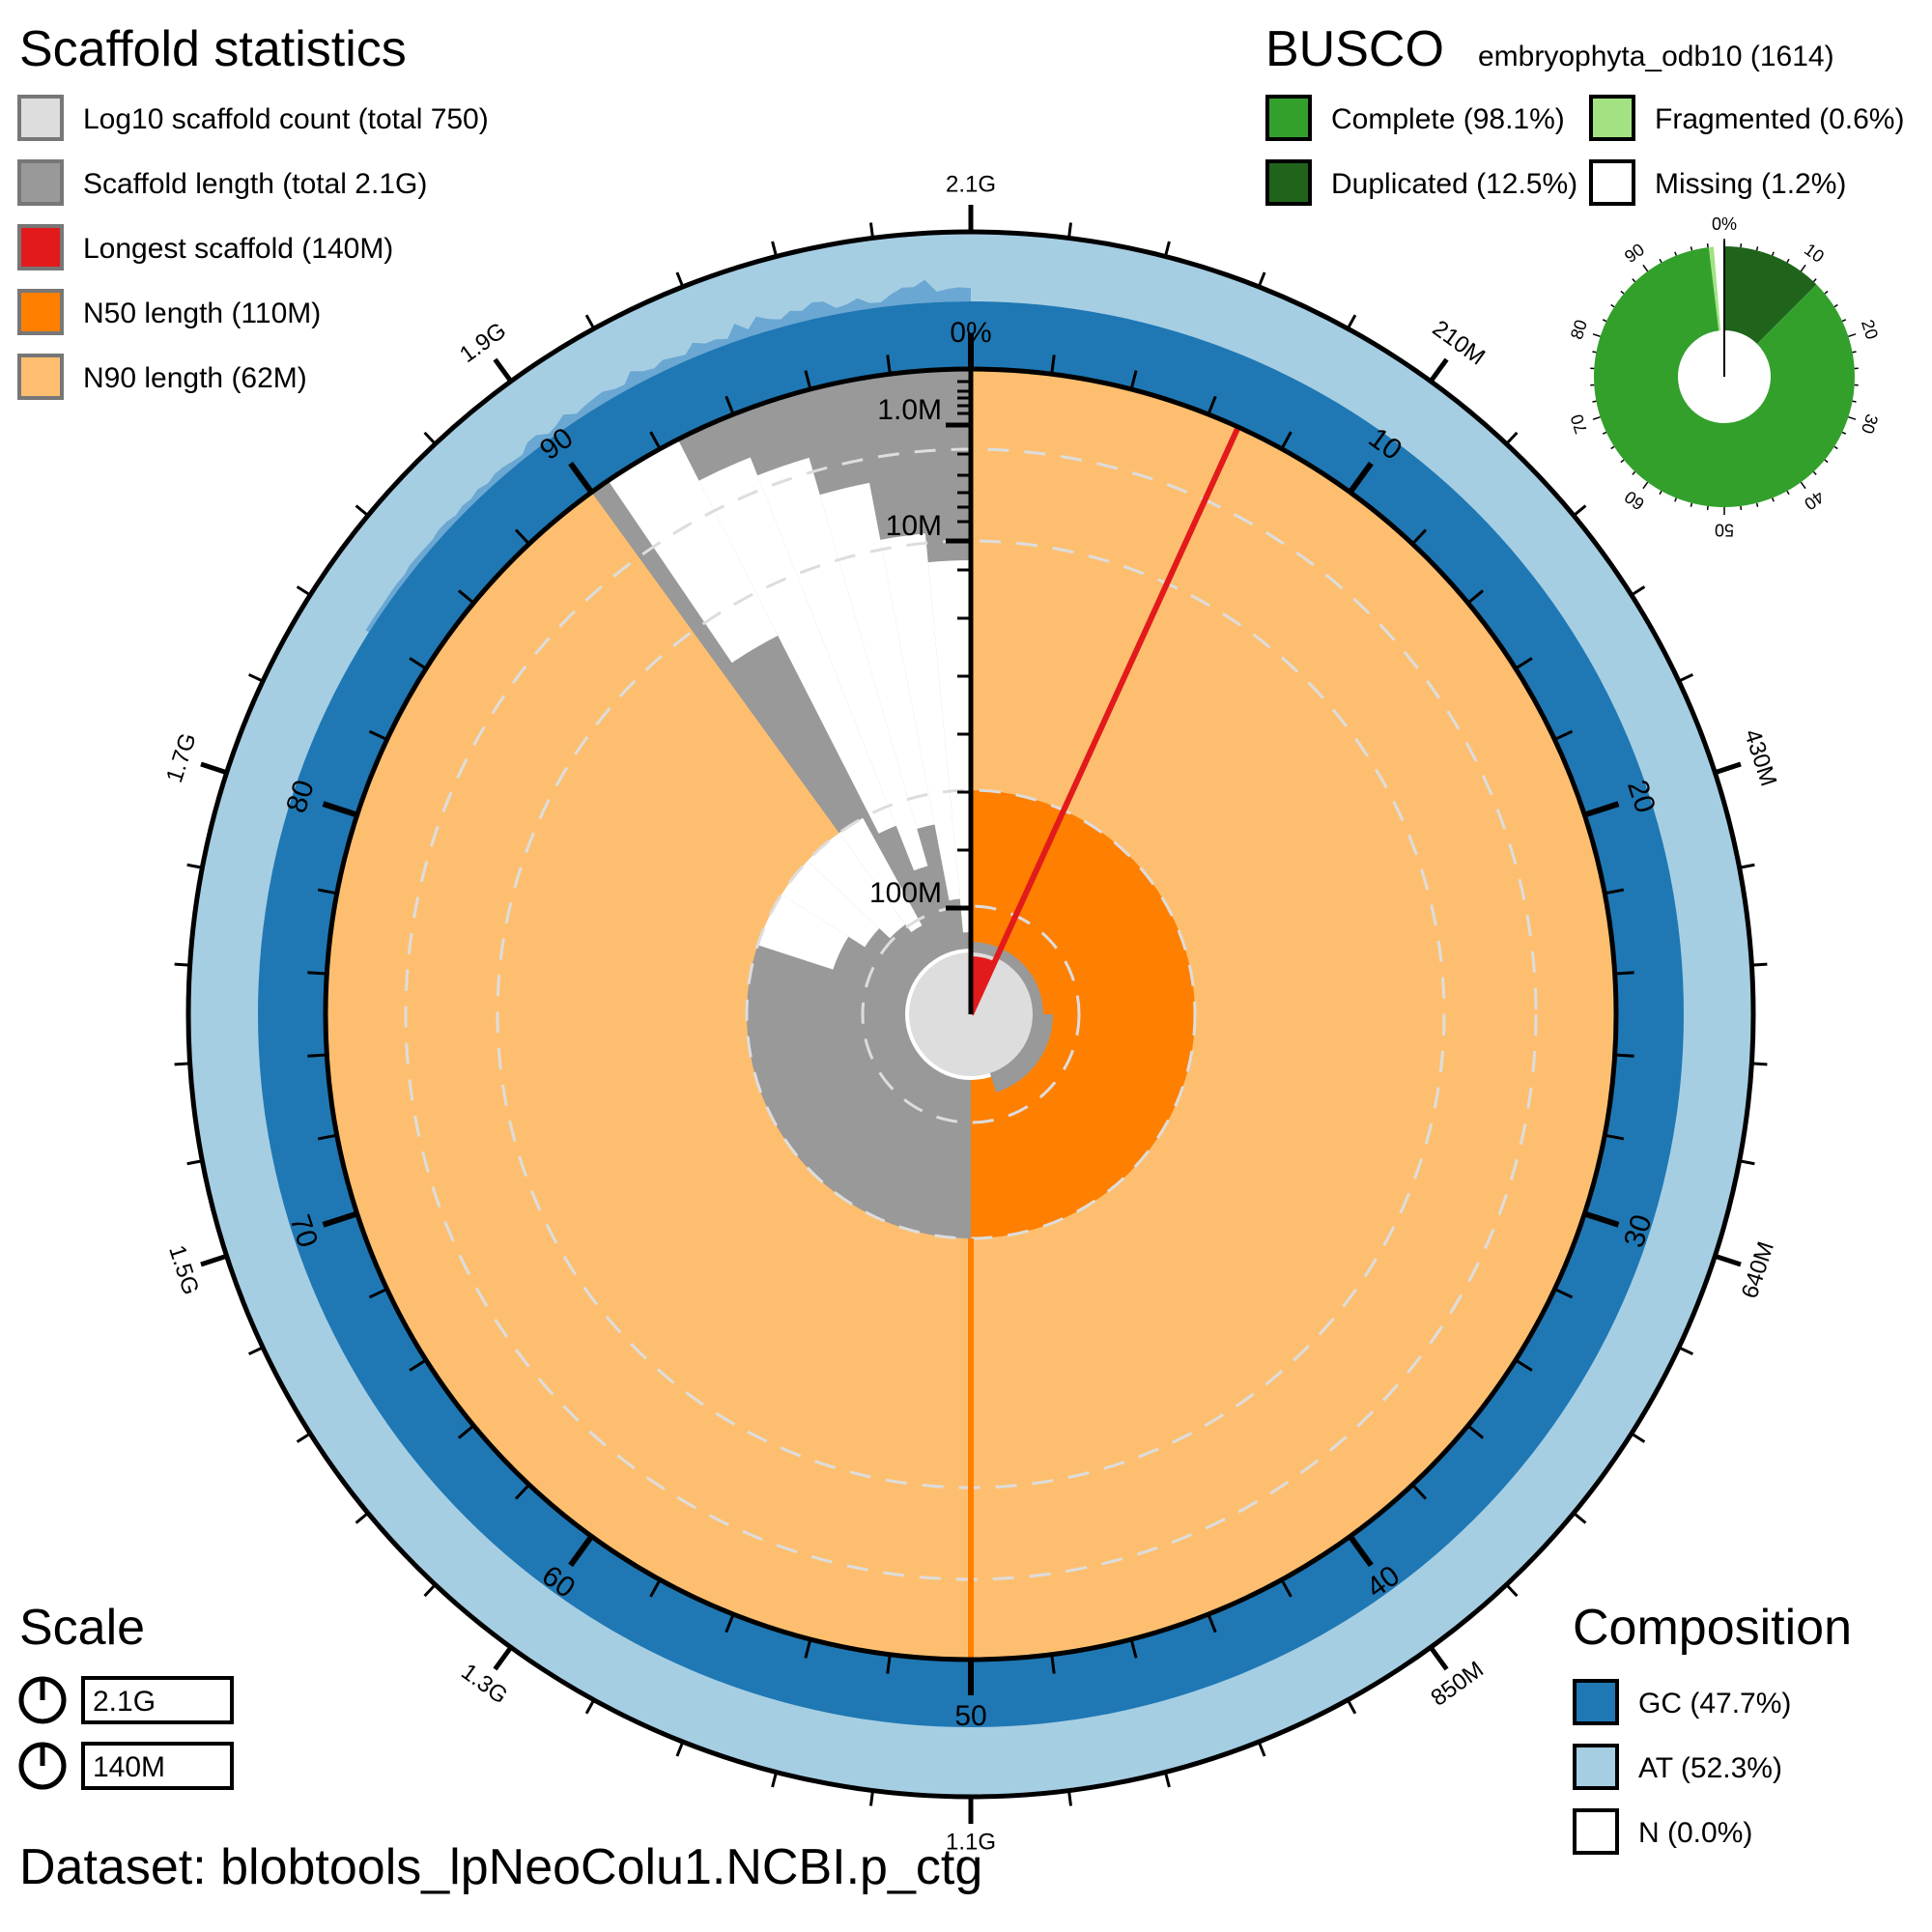 This screenshot has height=1932, width=1932. I want to click on scaffold-statistics-title: Scaffold statistics, so click(213, 49).